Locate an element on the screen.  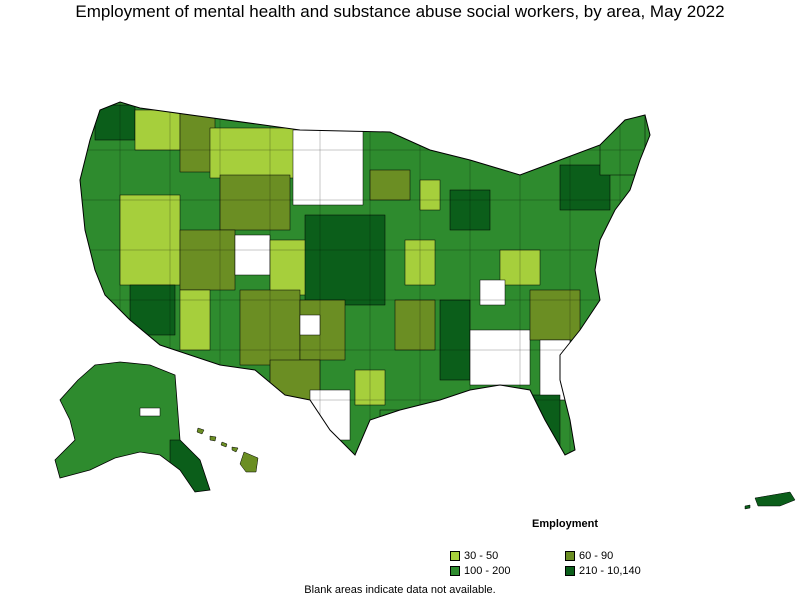
legend-label: 100 - 200 is located at coordinates (487, 571).